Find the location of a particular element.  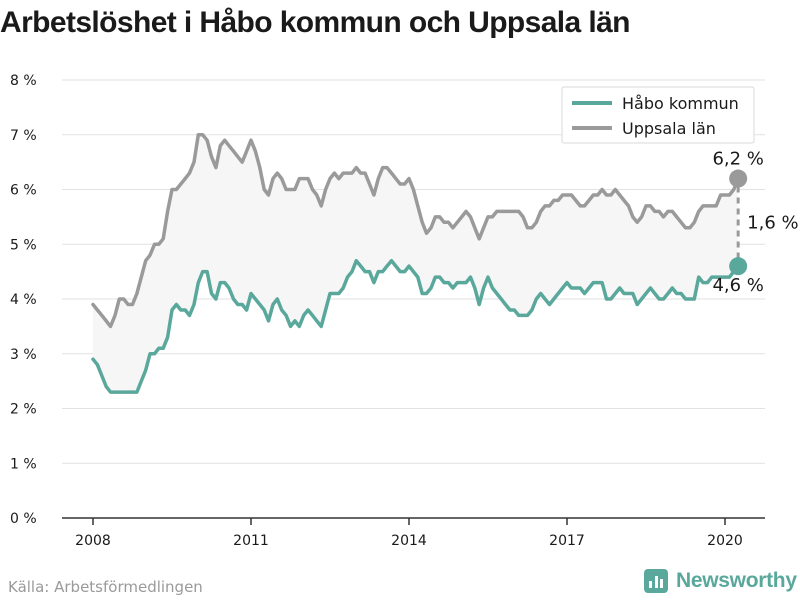

y-tick-label: 1 % is located at coordinates (23, 464).